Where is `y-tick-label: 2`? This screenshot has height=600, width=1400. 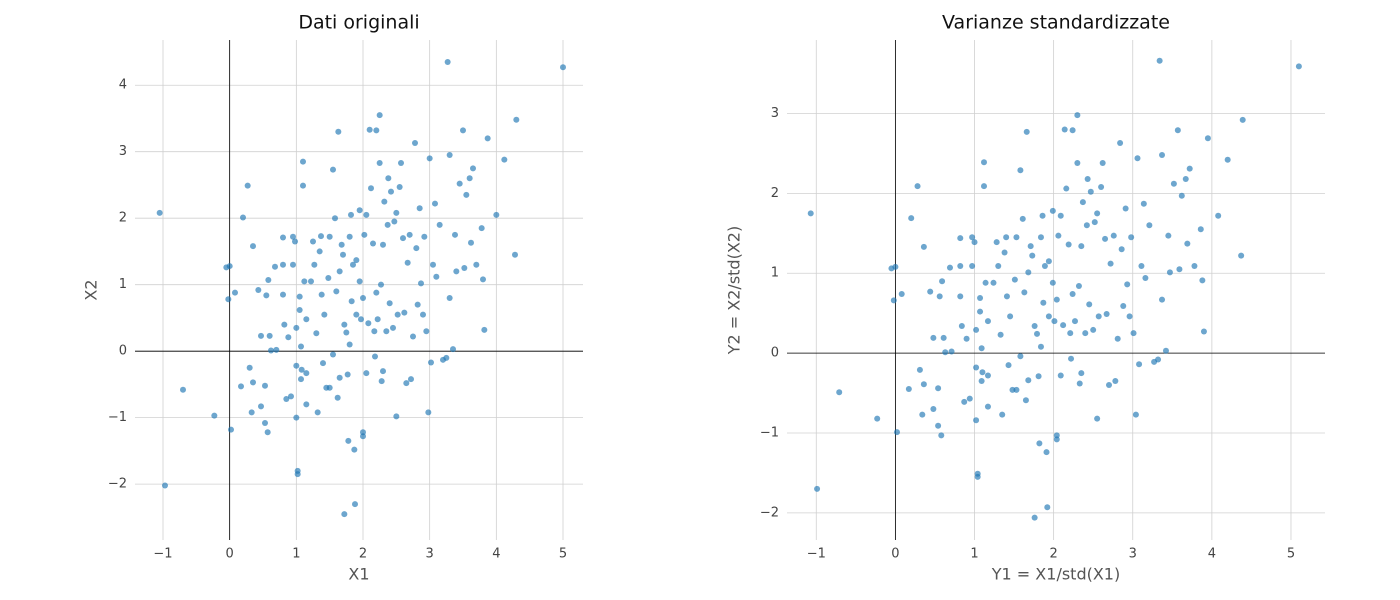
y-tick-label: 2 is located at coordinates (775, 193).